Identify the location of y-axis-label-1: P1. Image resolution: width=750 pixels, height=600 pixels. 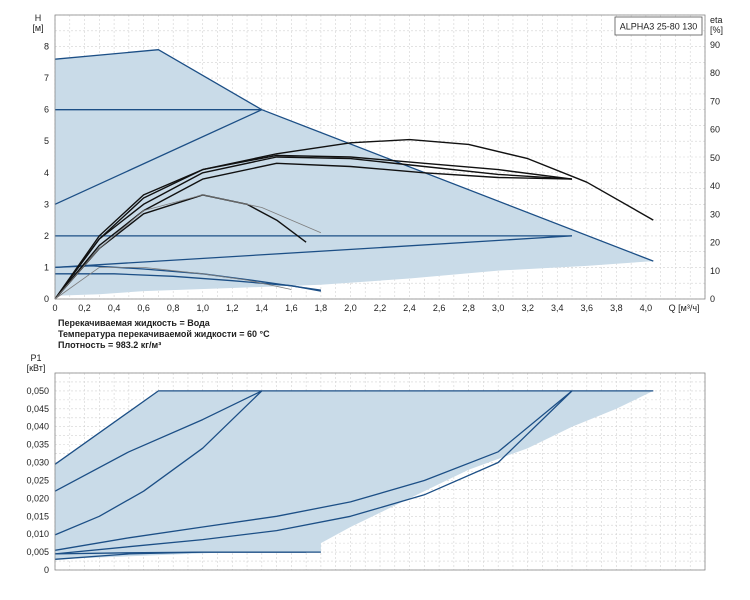
(35, 358).